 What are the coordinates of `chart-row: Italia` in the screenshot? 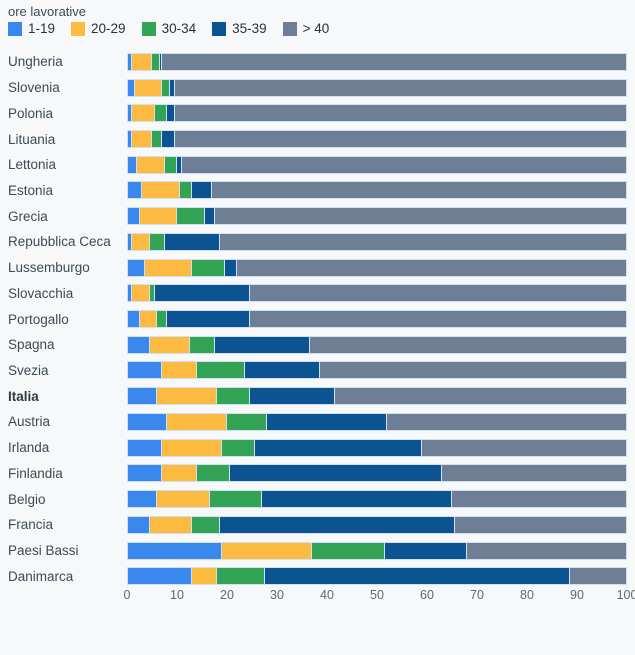 It's located at (317, 396).